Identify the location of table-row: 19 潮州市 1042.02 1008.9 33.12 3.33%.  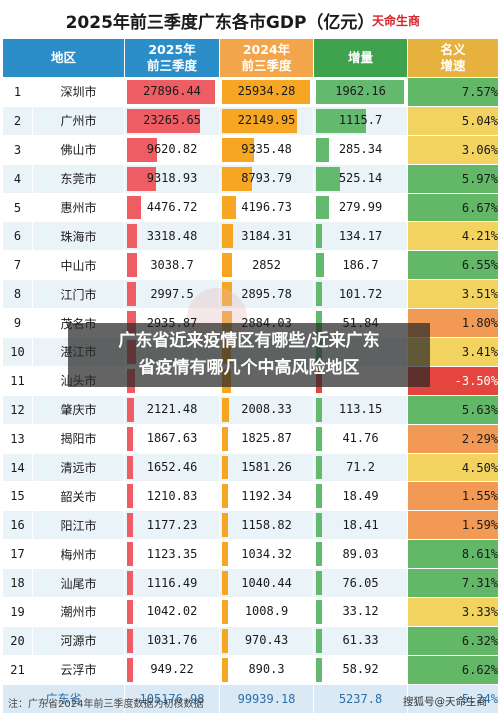
(251, 612).